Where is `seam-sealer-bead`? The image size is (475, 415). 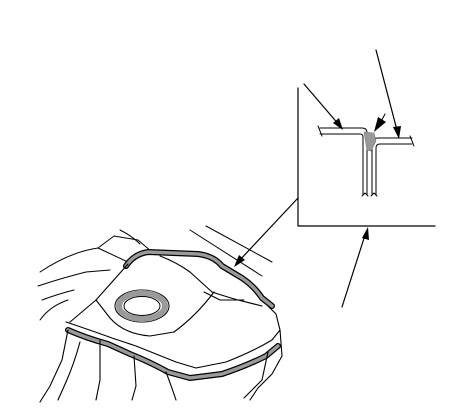 seam-sealer-bead is located at coordinates (370, 141).